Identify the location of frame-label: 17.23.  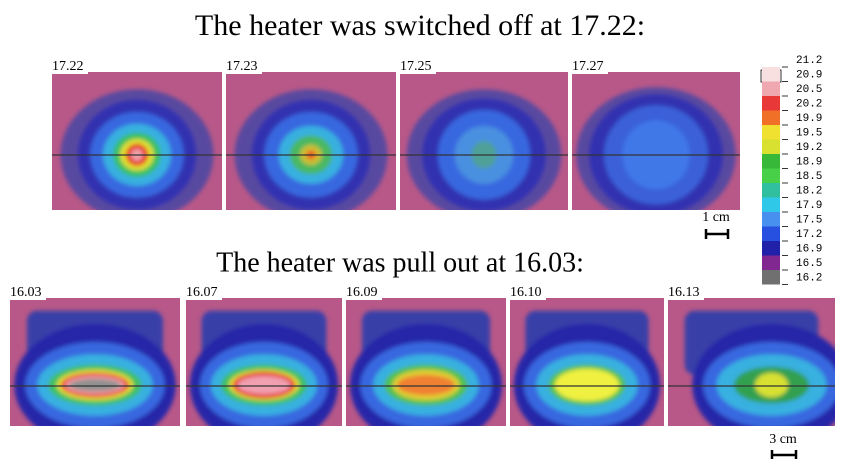
(242, 66).